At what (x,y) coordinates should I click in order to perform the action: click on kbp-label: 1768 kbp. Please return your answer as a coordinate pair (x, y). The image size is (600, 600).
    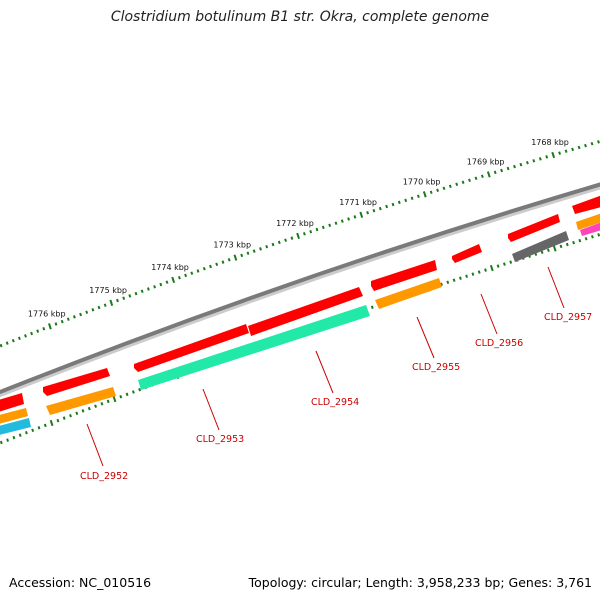
    Looking at the image, I should click on (550, 142).